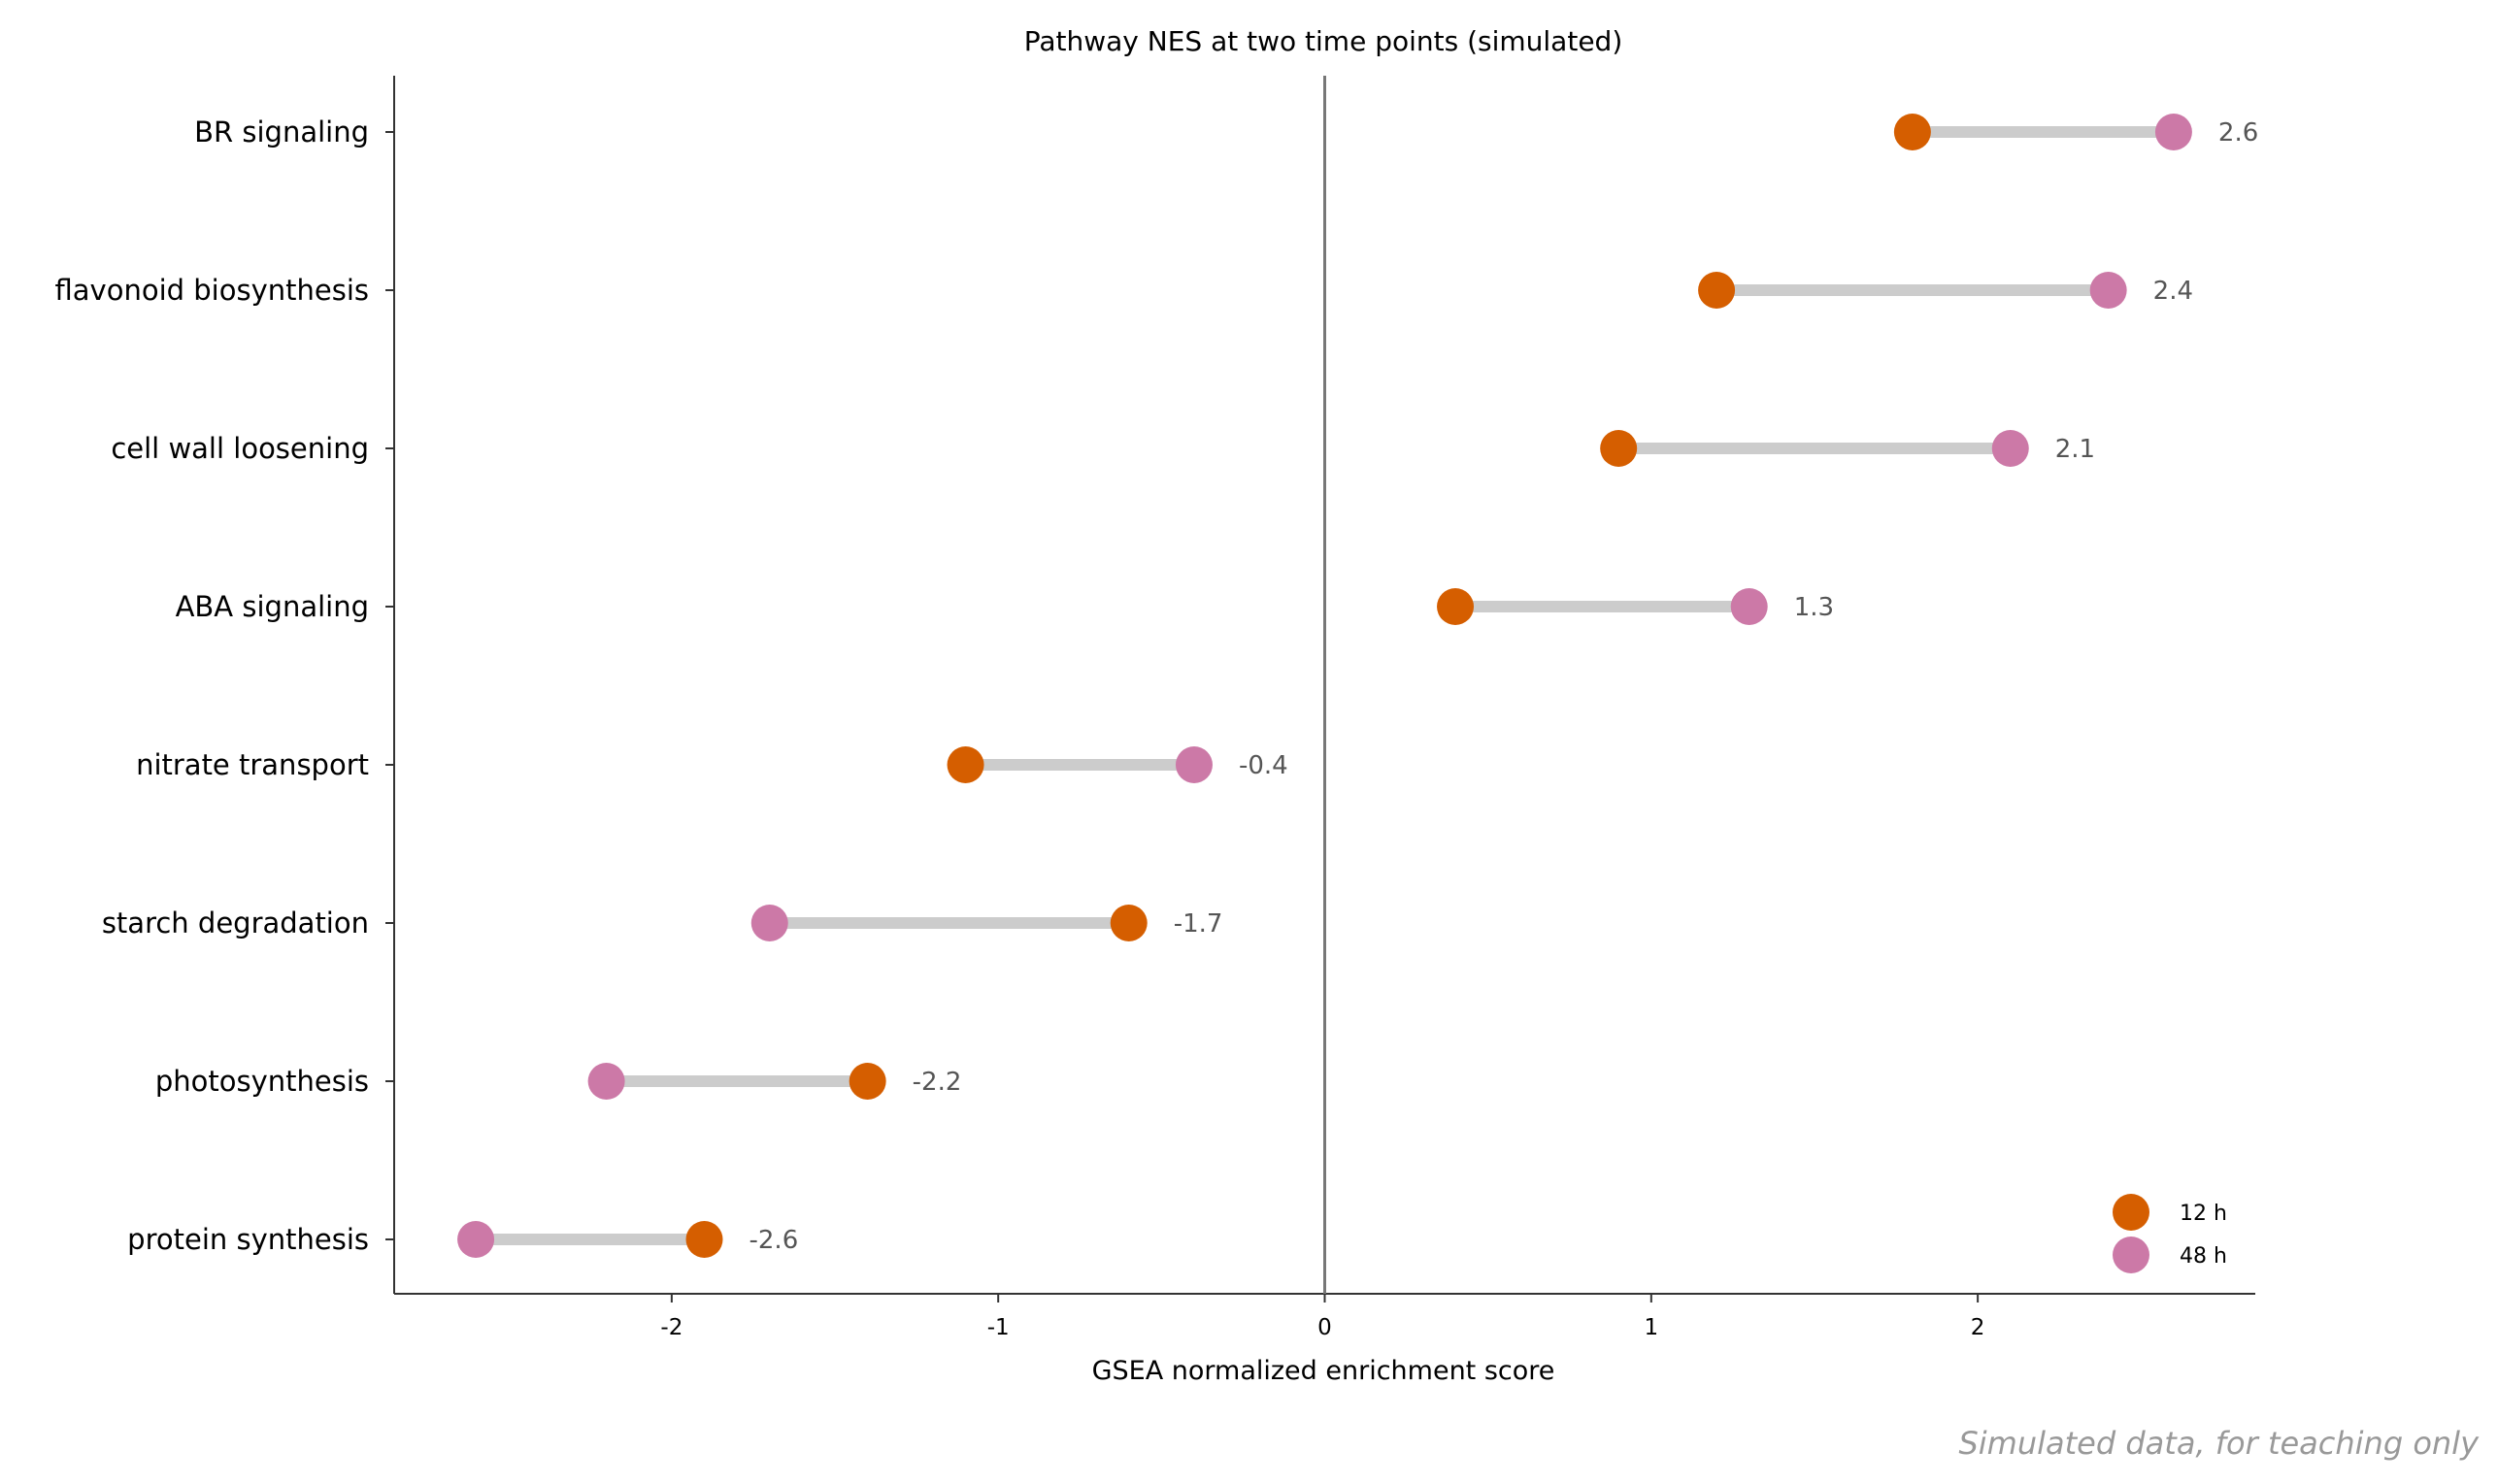  What do you see at coordinates (1198, 924) in the screenshot?
I see `value-label: -1.7` at bounding box center [1198, 924].